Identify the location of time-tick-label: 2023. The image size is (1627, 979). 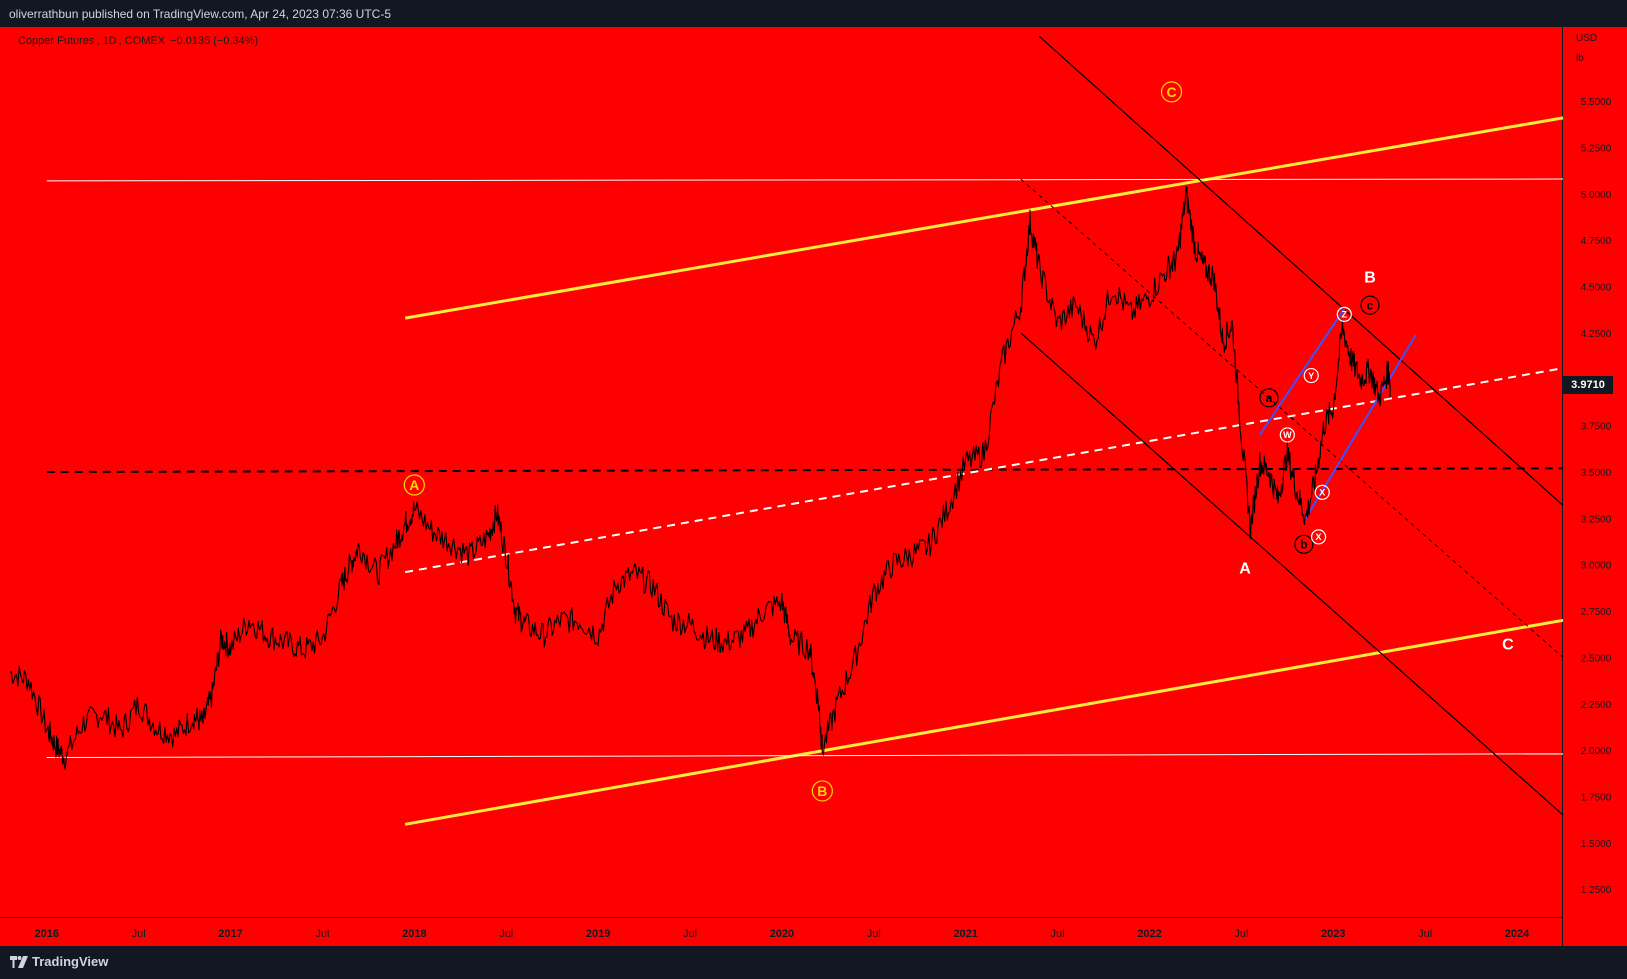
(1333, 934).